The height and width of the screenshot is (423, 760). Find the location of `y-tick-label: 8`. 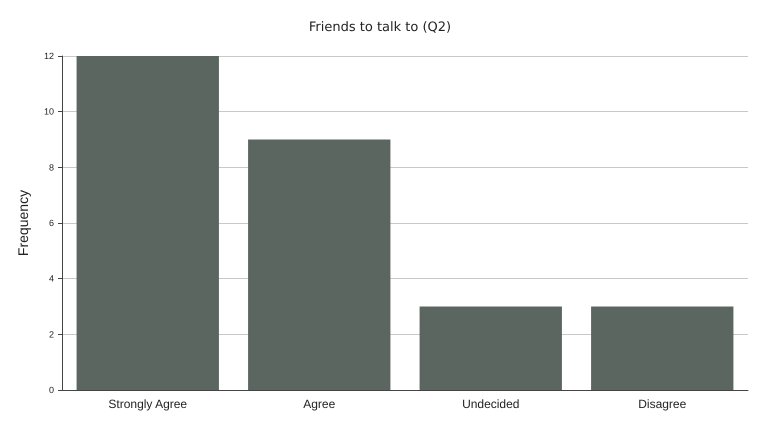

y-tick-label: 8 is located at coordinates (51, 167).